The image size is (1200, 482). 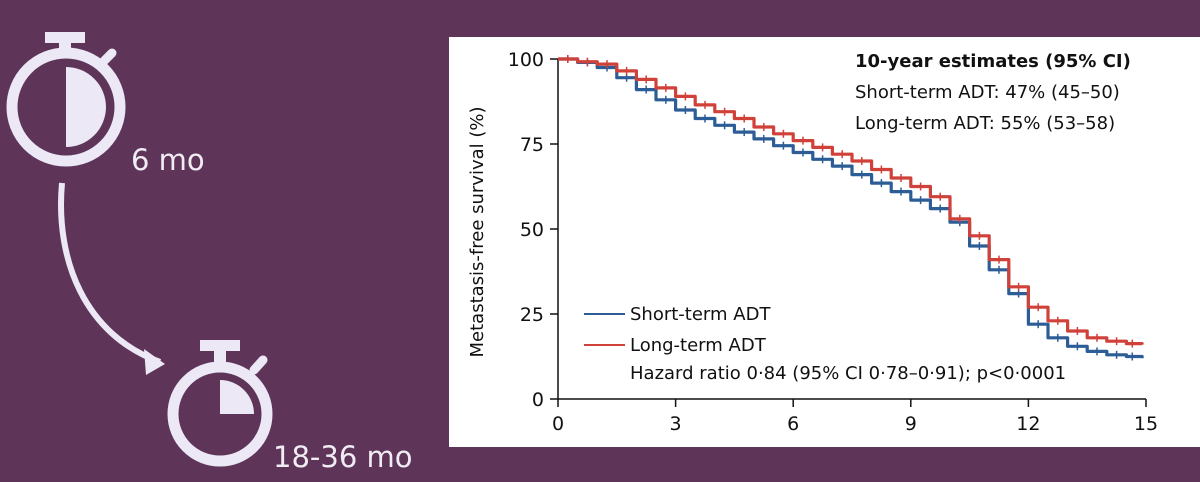 I want to click on stopwatch-fill-half, so click(x=86, y=107).